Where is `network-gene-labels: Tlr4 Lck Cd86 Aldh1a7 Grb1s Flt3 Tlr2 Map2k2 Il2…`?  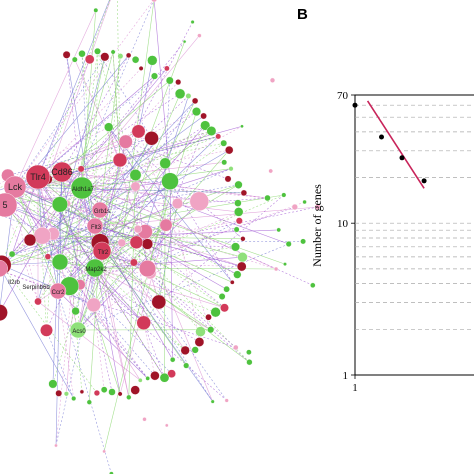 network-gene-labels: Tlr4 Lck Cd86 Aldh1a7 Grb1s Flt3 Tlr2 Map2k2 Il2… is located at coordinates (56, 251).